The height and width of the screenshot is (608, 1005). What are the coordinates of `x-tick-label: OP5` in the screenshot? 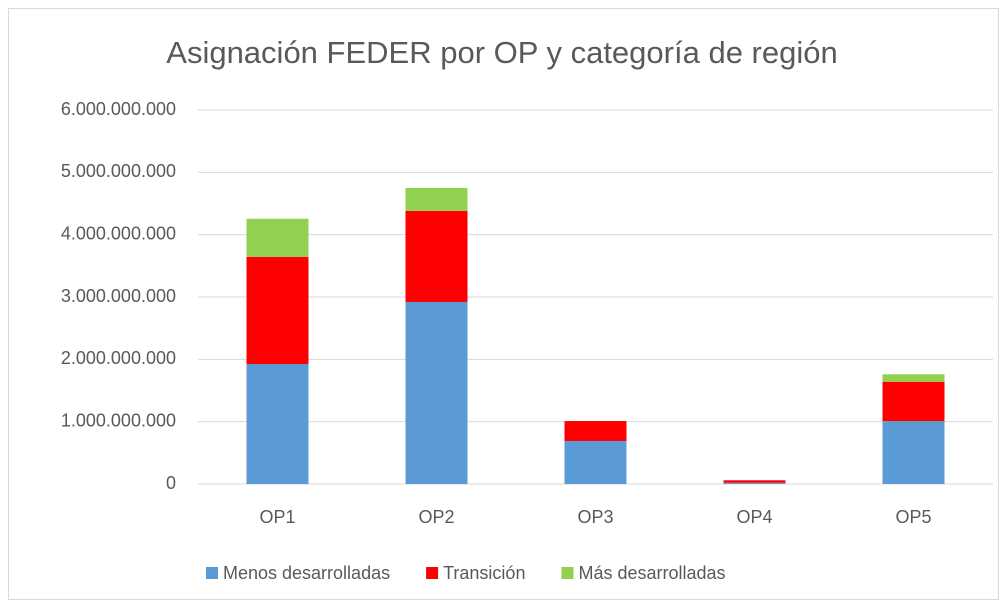 It's located at (913, 517).